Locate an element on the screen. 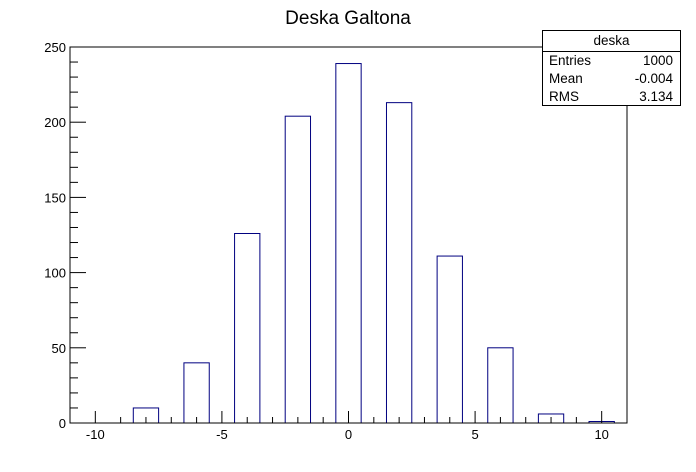  stats-value: -0.004 is located at coordinates (653, 78).